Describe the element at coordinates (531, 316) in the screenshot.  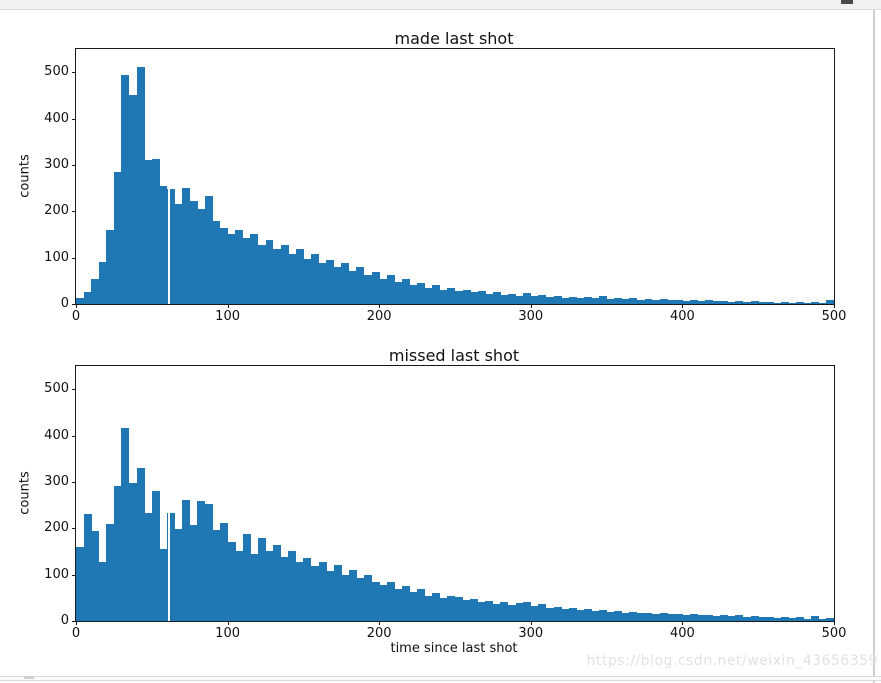
I see `x-tick-label: 300` at that location.